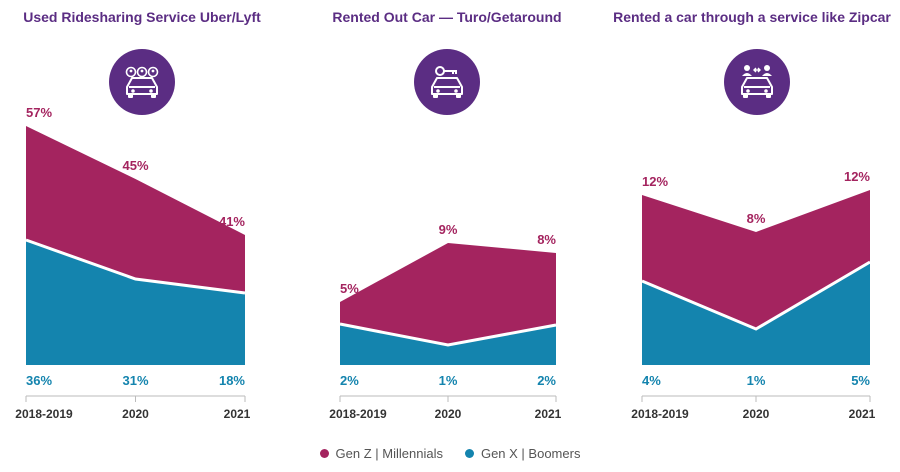 This screenshot has height=472, width=900. Describe the element at coordinates (232, 221) in the screenshot. I see `data-label-gen-z-millennials: 41%` at that location.